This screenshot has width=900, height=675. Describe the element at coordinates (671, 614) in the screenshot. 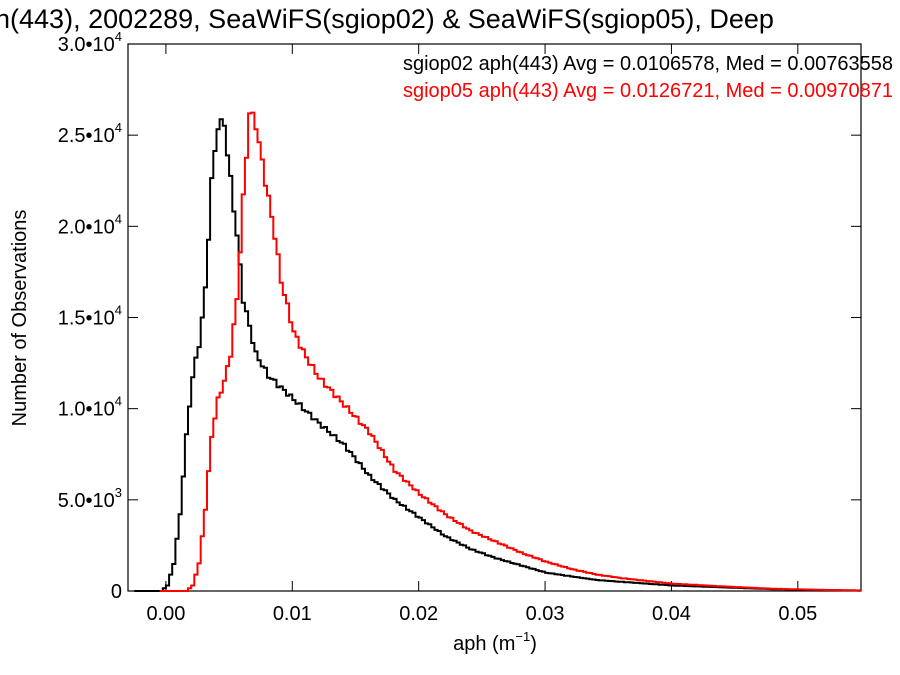

I see `x-tick-label: 0.04` at that location.